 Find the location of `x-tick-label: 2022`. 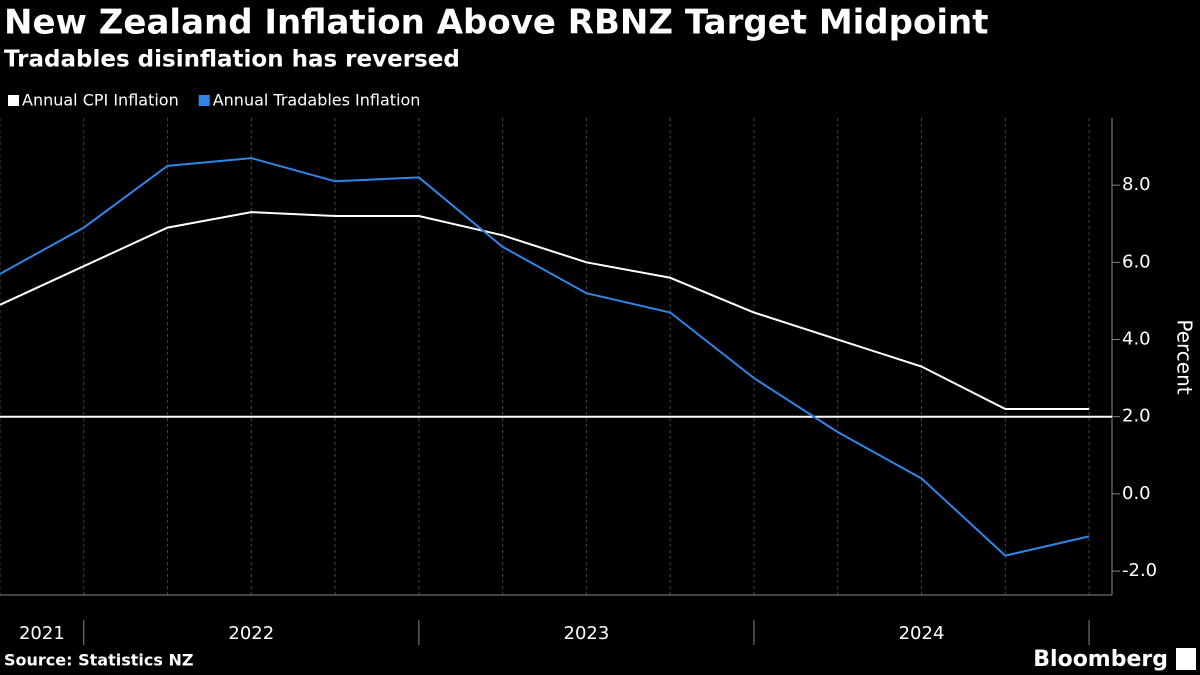

x-tick-label: 2022 is located at coordinates (251, 633).